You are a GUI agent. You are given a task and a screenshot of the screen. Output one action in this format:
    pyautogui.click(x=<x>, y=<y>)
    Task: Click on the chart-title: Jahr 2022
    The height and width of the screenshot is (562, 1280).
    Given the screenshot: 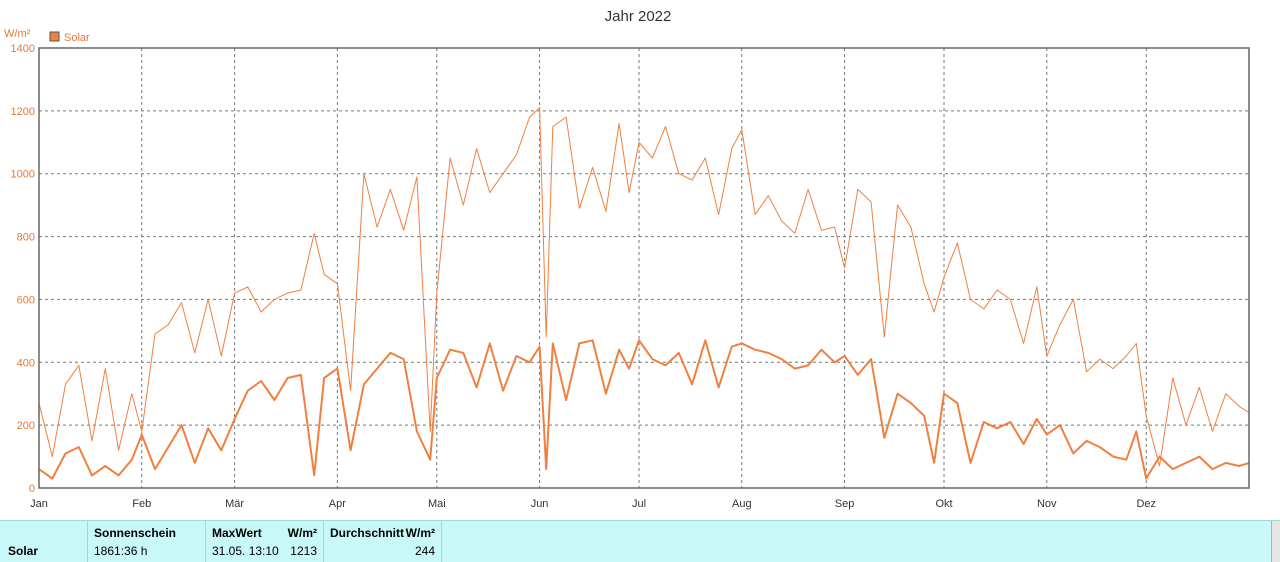 What is the action you would take?
    pyautogui.click(x=638, y=16)
    